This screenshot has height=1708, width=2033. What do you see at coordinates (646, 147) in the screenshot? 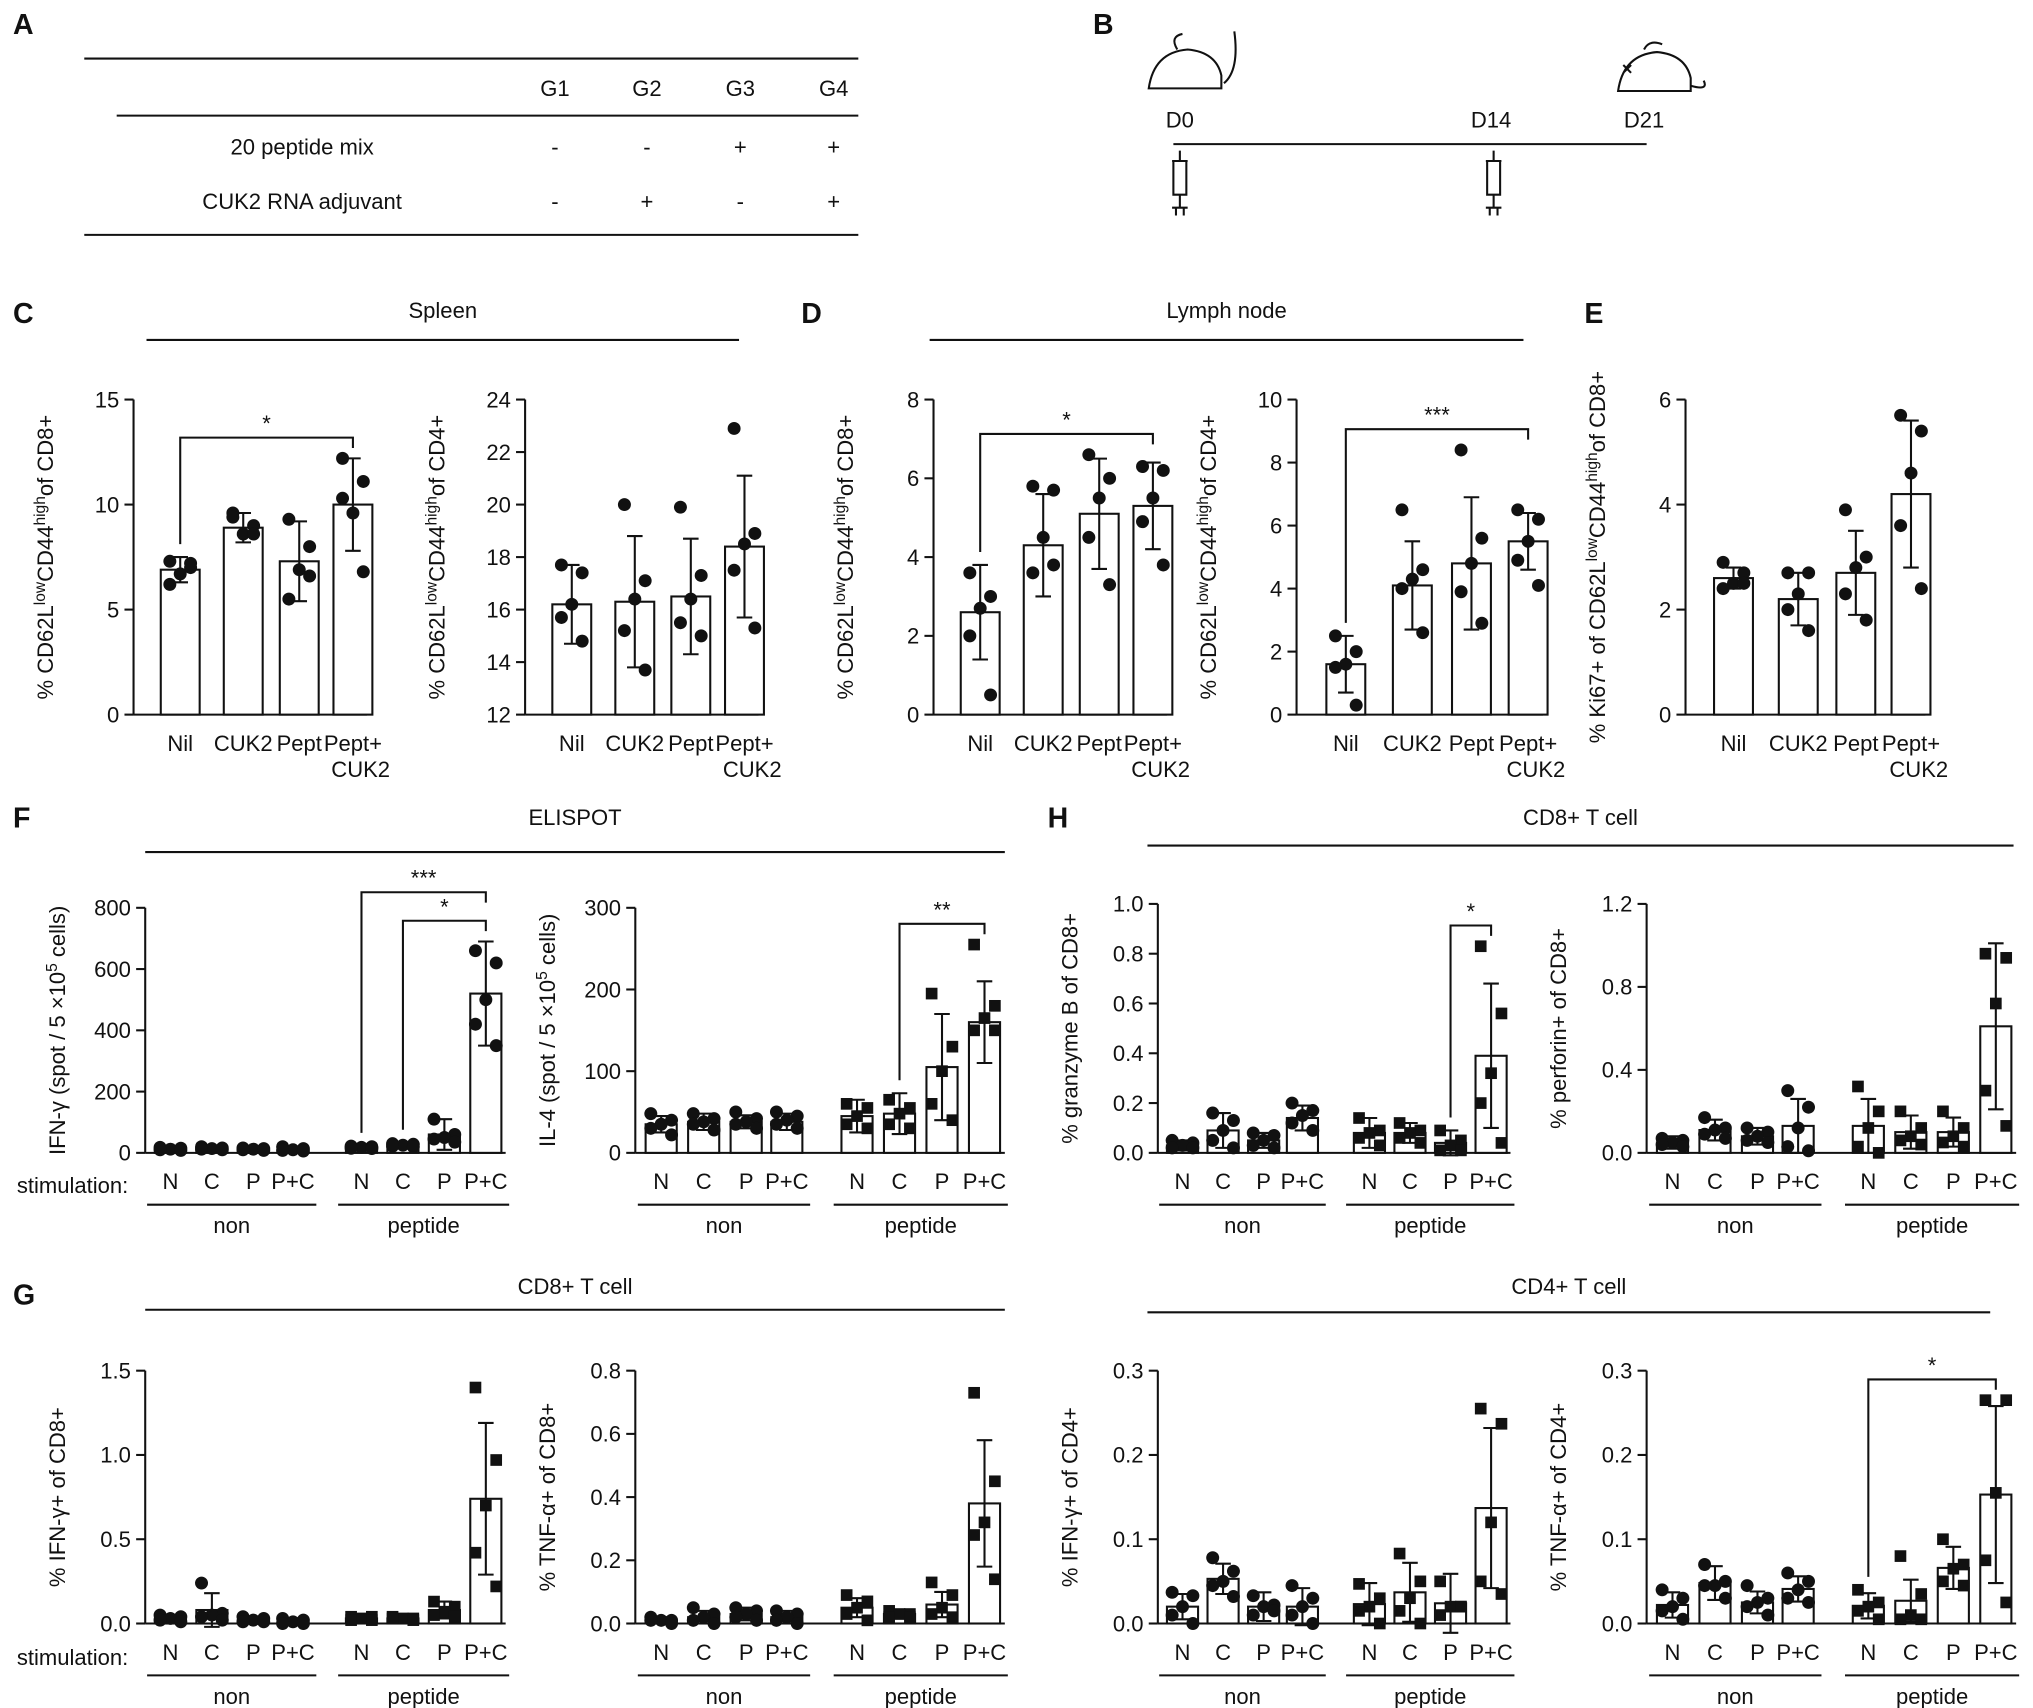
I see `cell: -` at bounding box center [646, 147].